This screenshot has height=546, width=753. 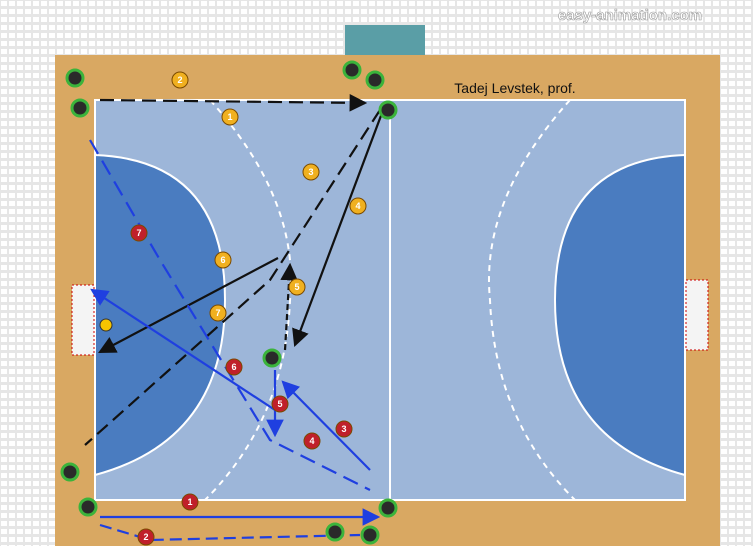 What do you see at coordinates (83, 320) in the screenshot?
I see `goal-left` at bounding box center [83, 320].